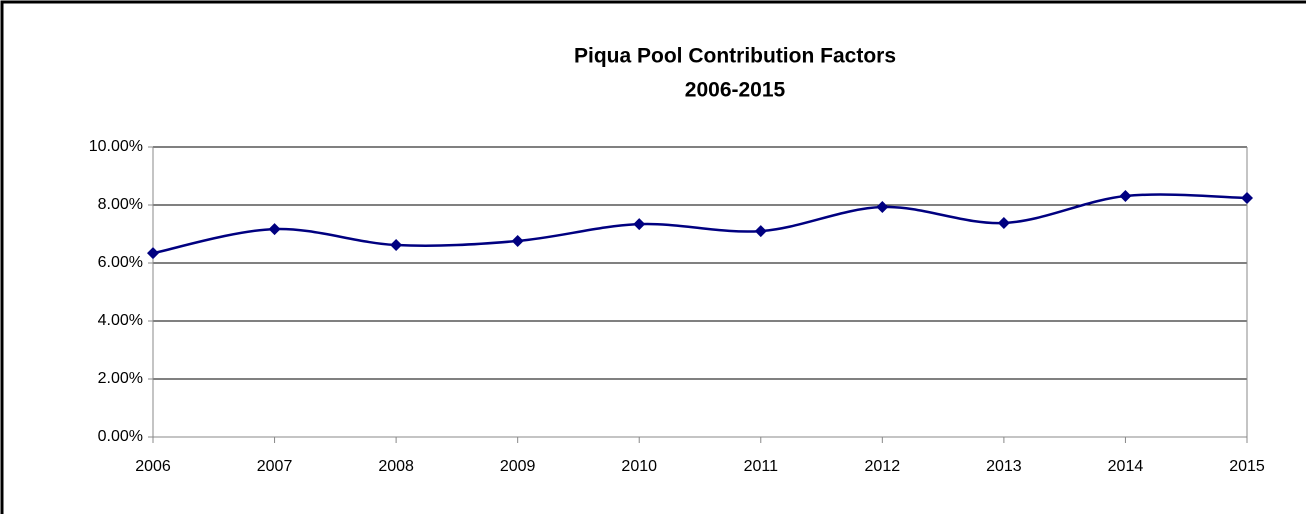 Image resolution: width=1306 pixels, height=514 pixels. I want to click on y-tick-label: 6.00%, so click(120, 262).